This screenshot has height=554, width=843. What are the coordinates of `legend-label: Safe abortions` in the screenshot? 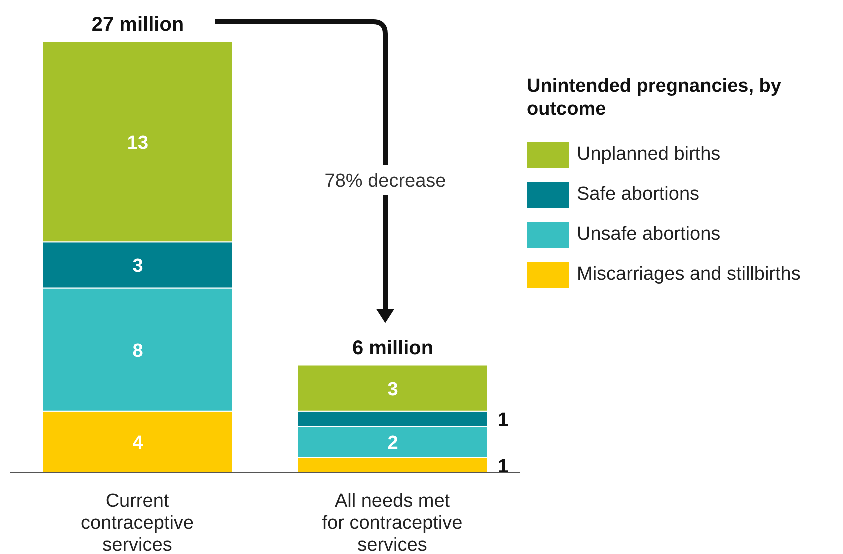 It's located at (638, 195).